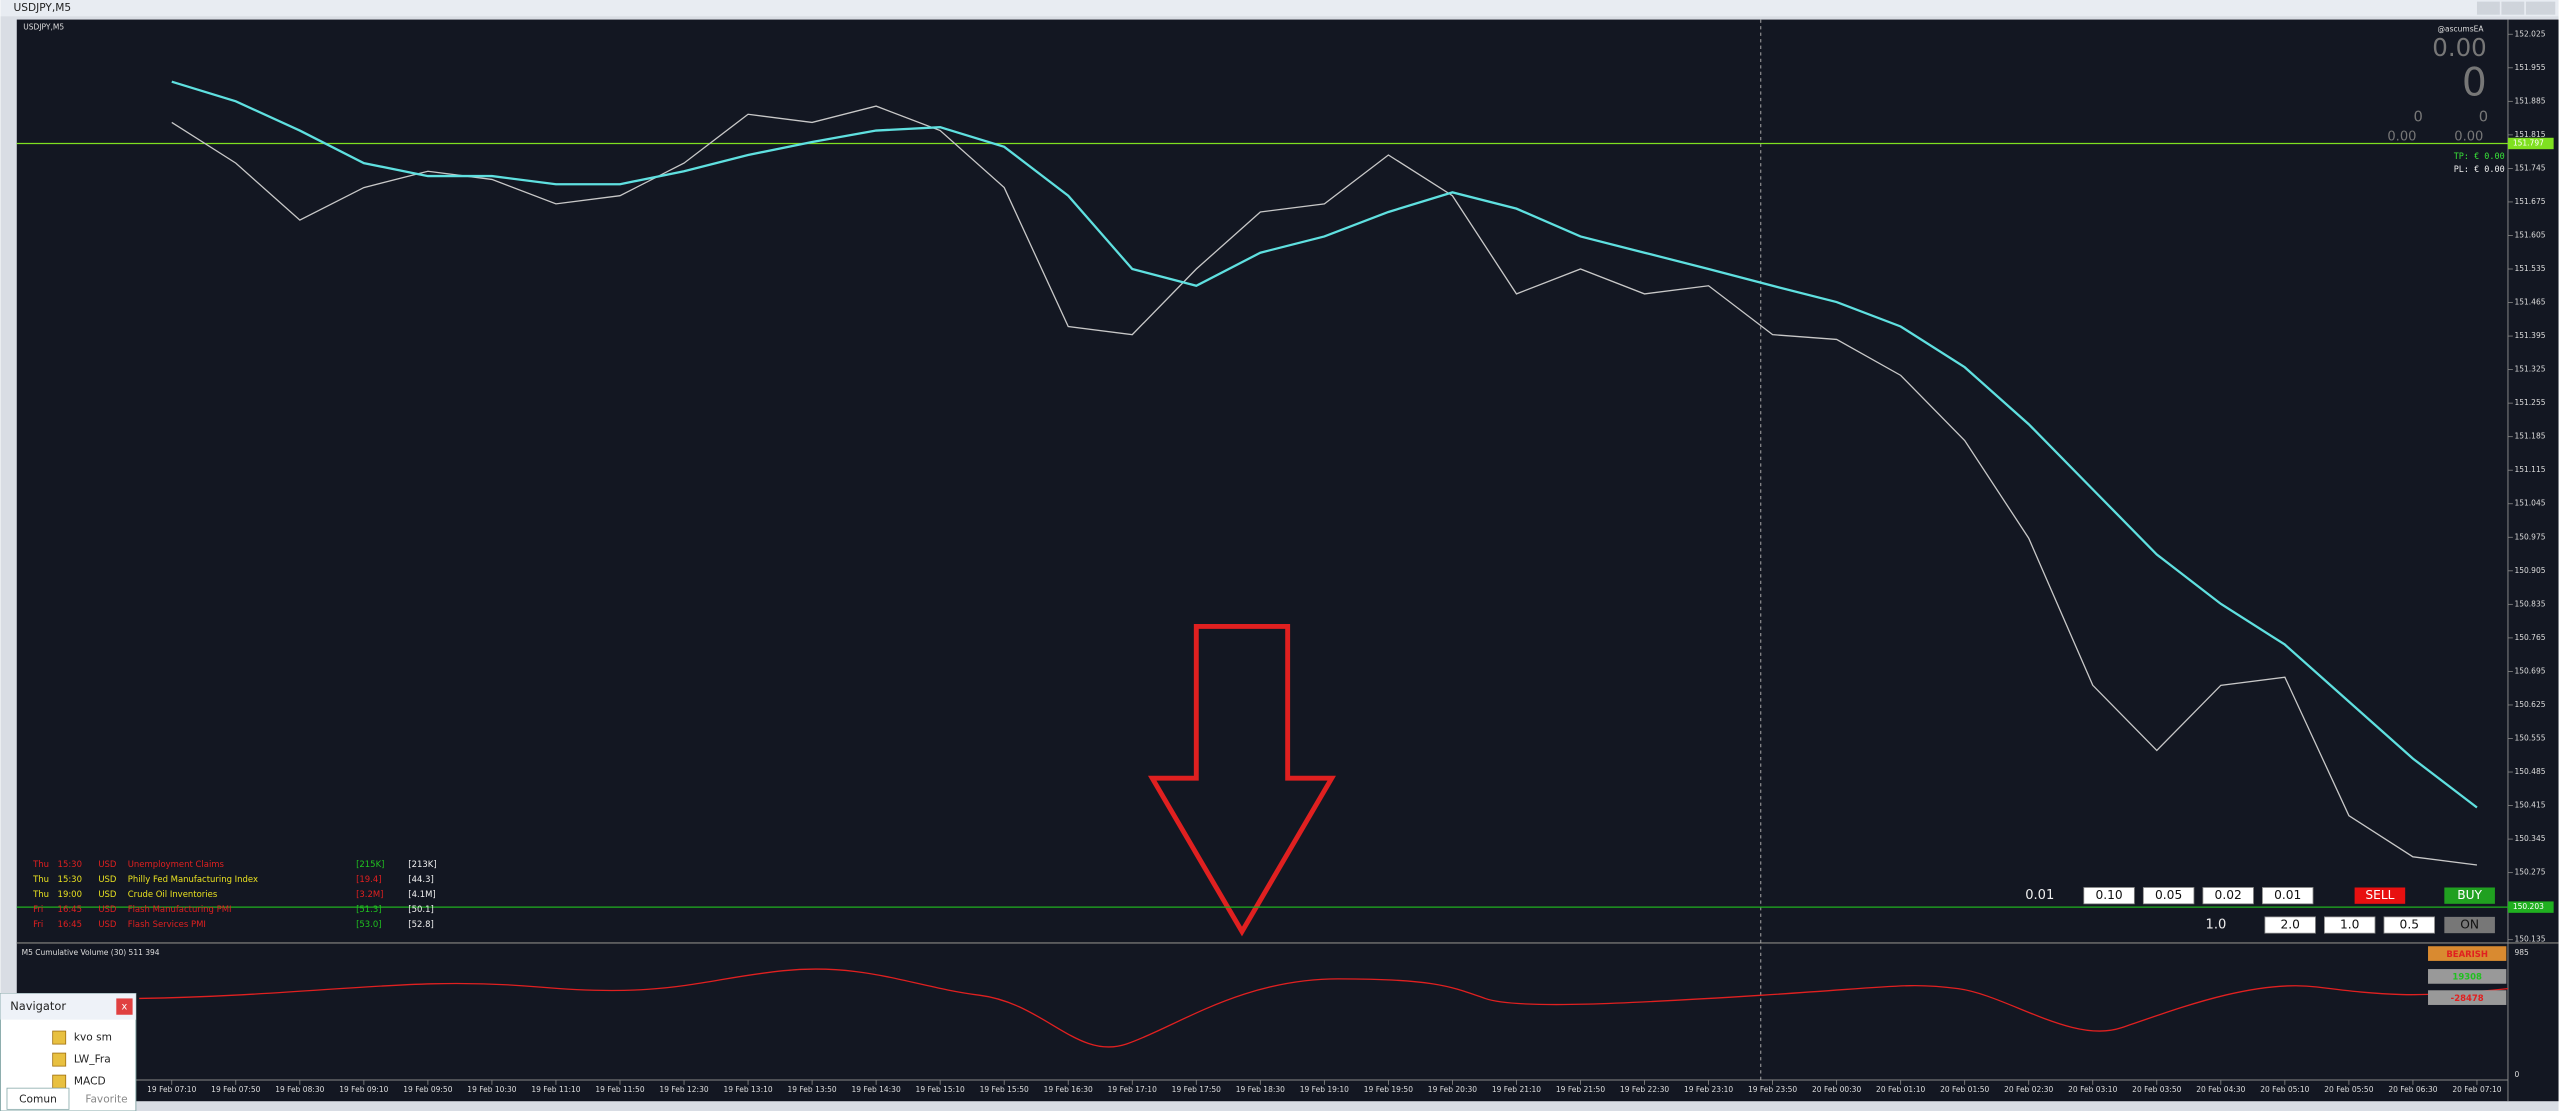  Describe the element at coordinates (2529, 503) in the screenshot. I see `y-tick-label: 151.045` at that location.